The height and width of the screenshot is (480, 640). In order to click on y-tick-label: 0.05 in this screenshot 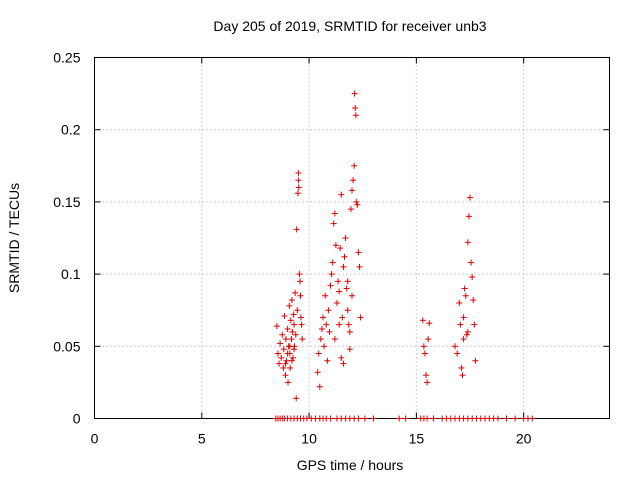, I will do `click(66, 346)`.